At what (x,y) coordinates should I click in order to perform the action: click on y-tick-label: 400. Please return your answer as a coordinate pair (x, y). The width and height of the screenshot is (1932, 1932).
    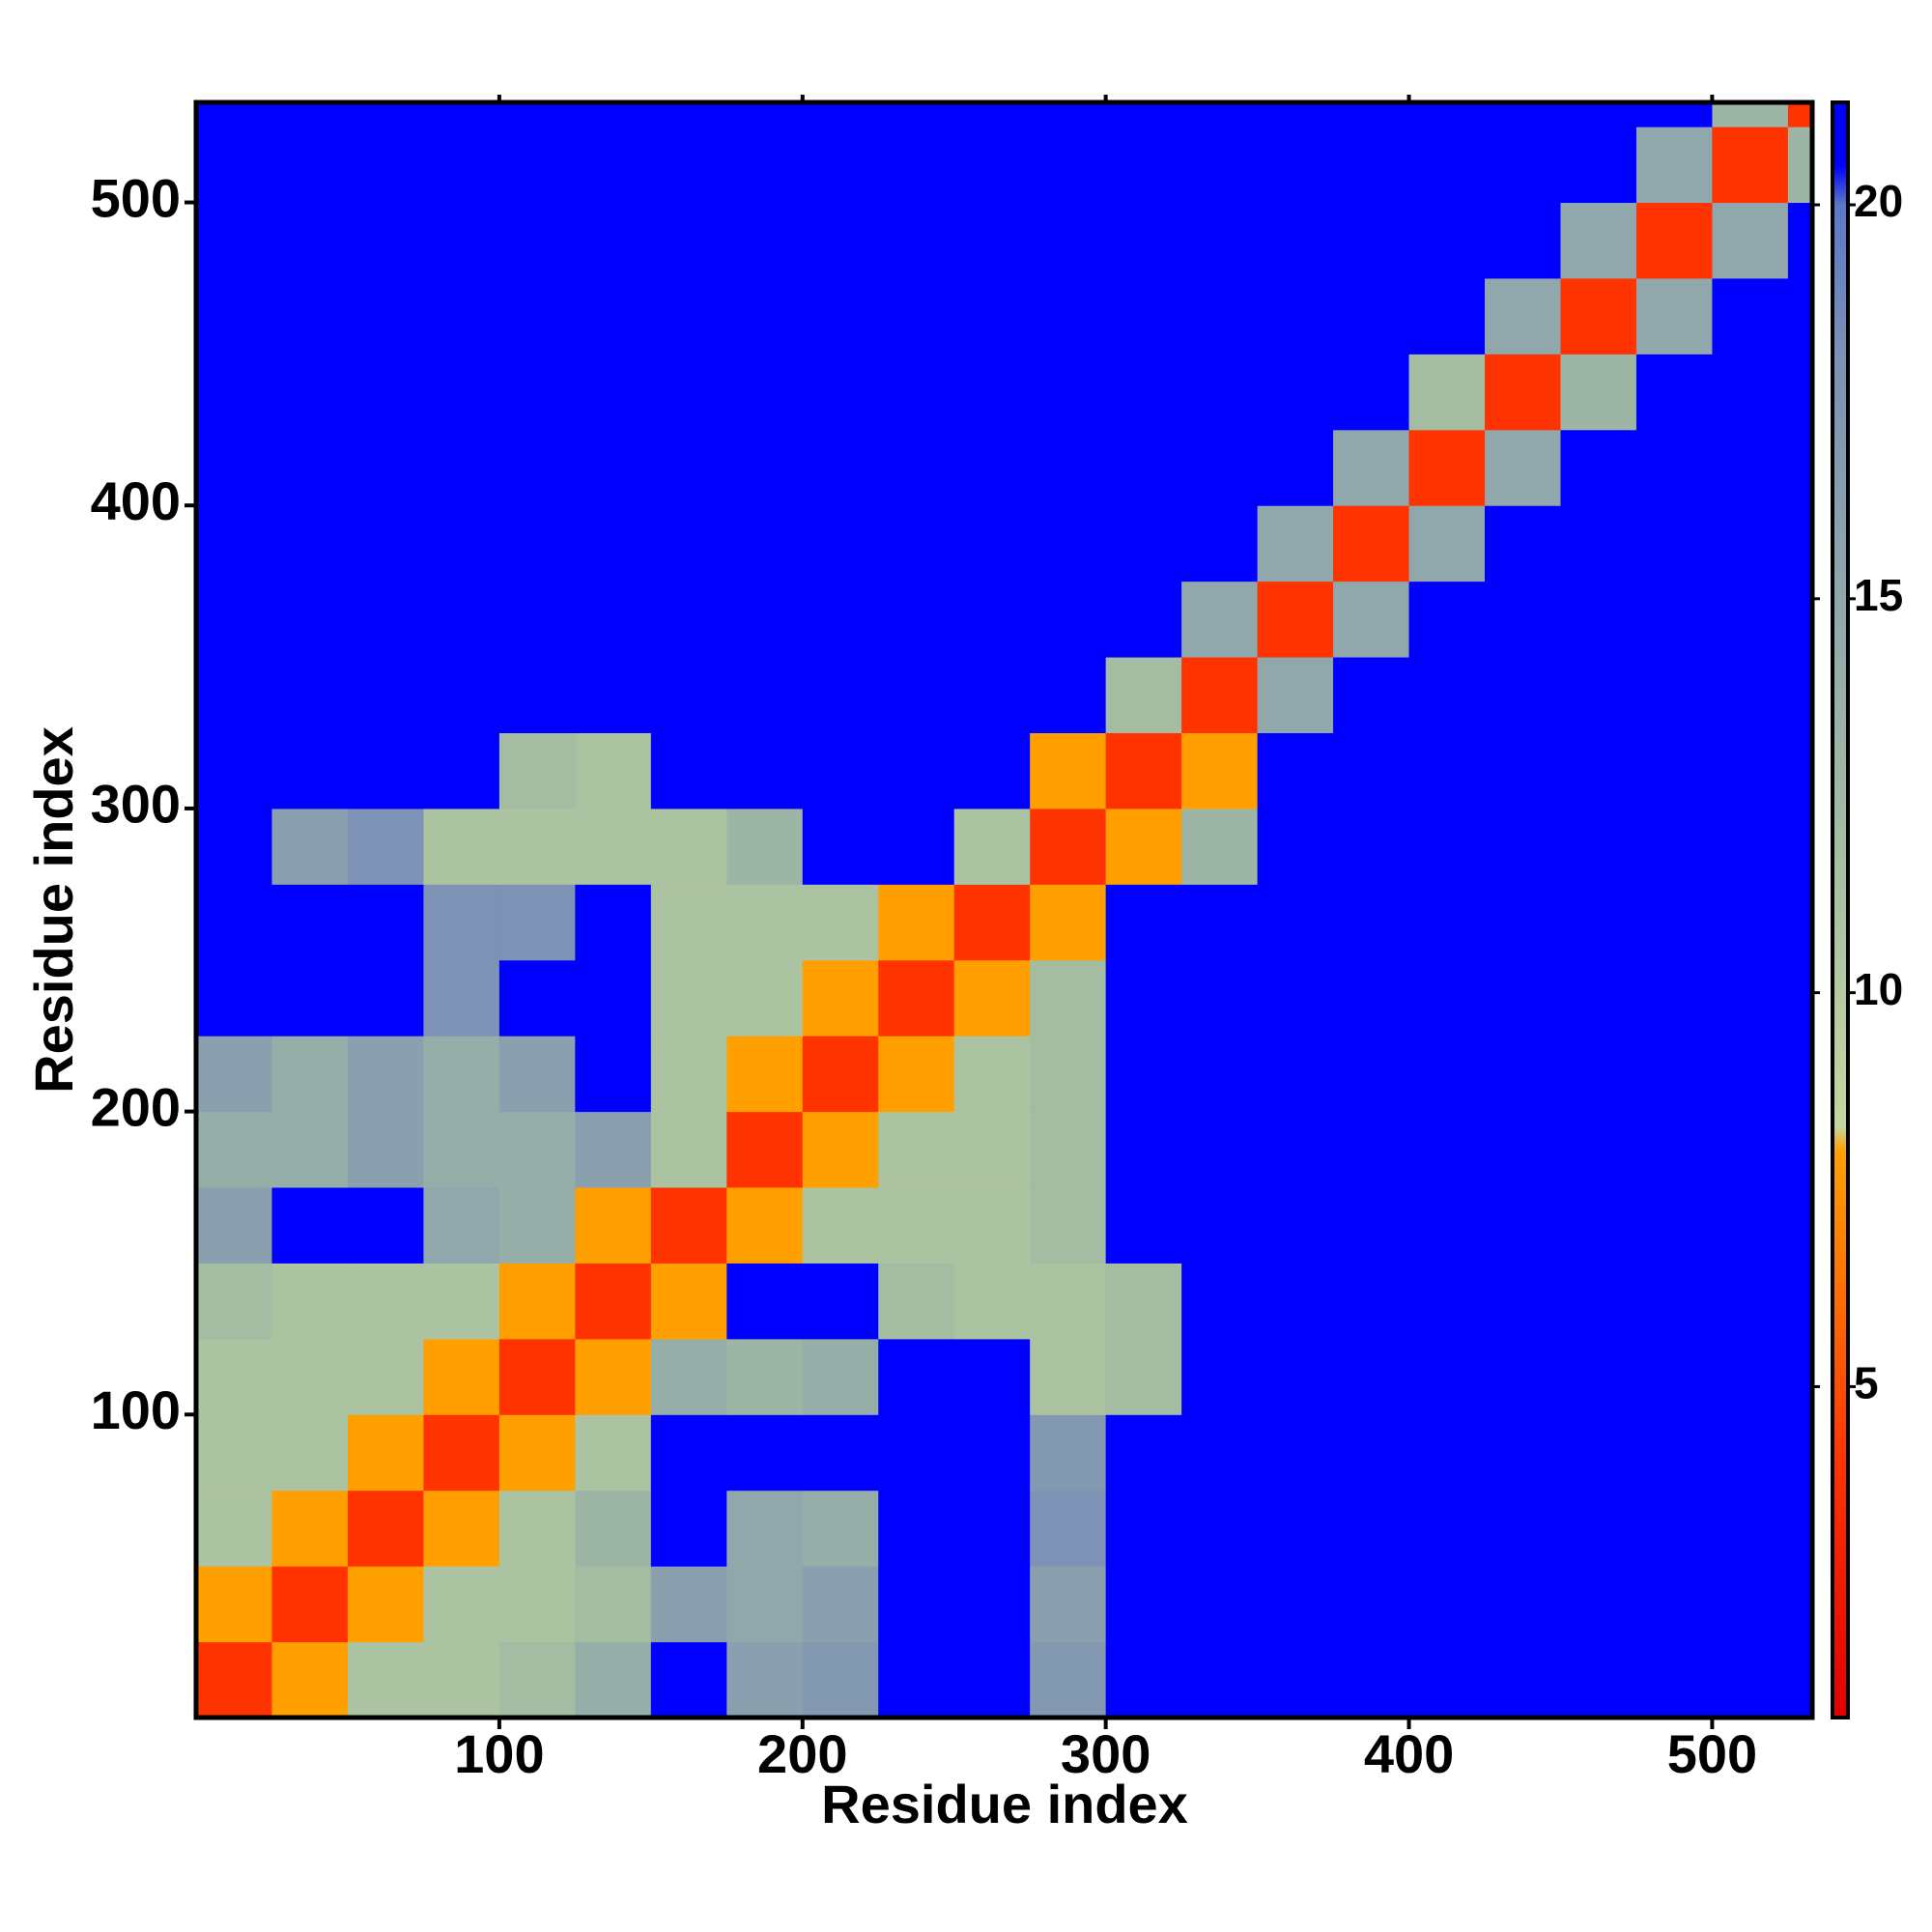
    Looking at the image, I should click on (136, 500).